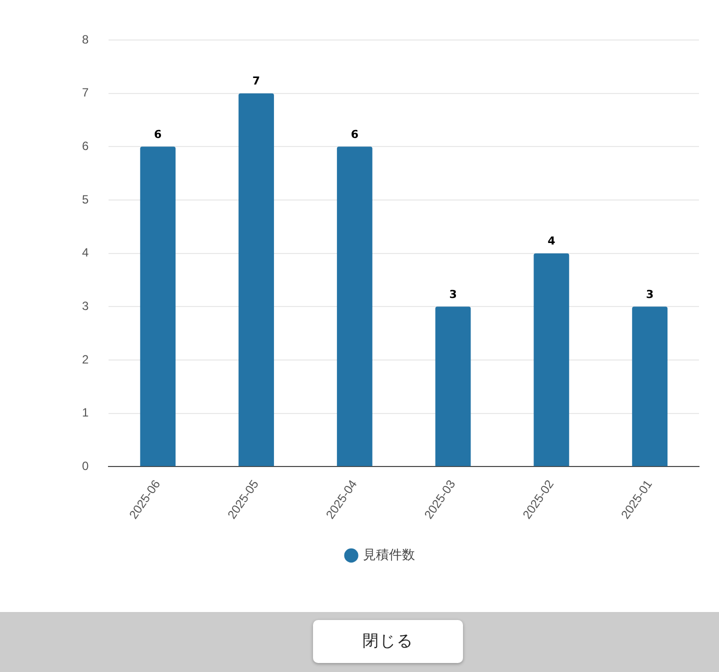 Image resolution: width=719 pixels, height=672 pixels. What do you see at coordinates (552, 241) in the screenshot?
I see `data-label: 4` at bounding box center [552, 241].